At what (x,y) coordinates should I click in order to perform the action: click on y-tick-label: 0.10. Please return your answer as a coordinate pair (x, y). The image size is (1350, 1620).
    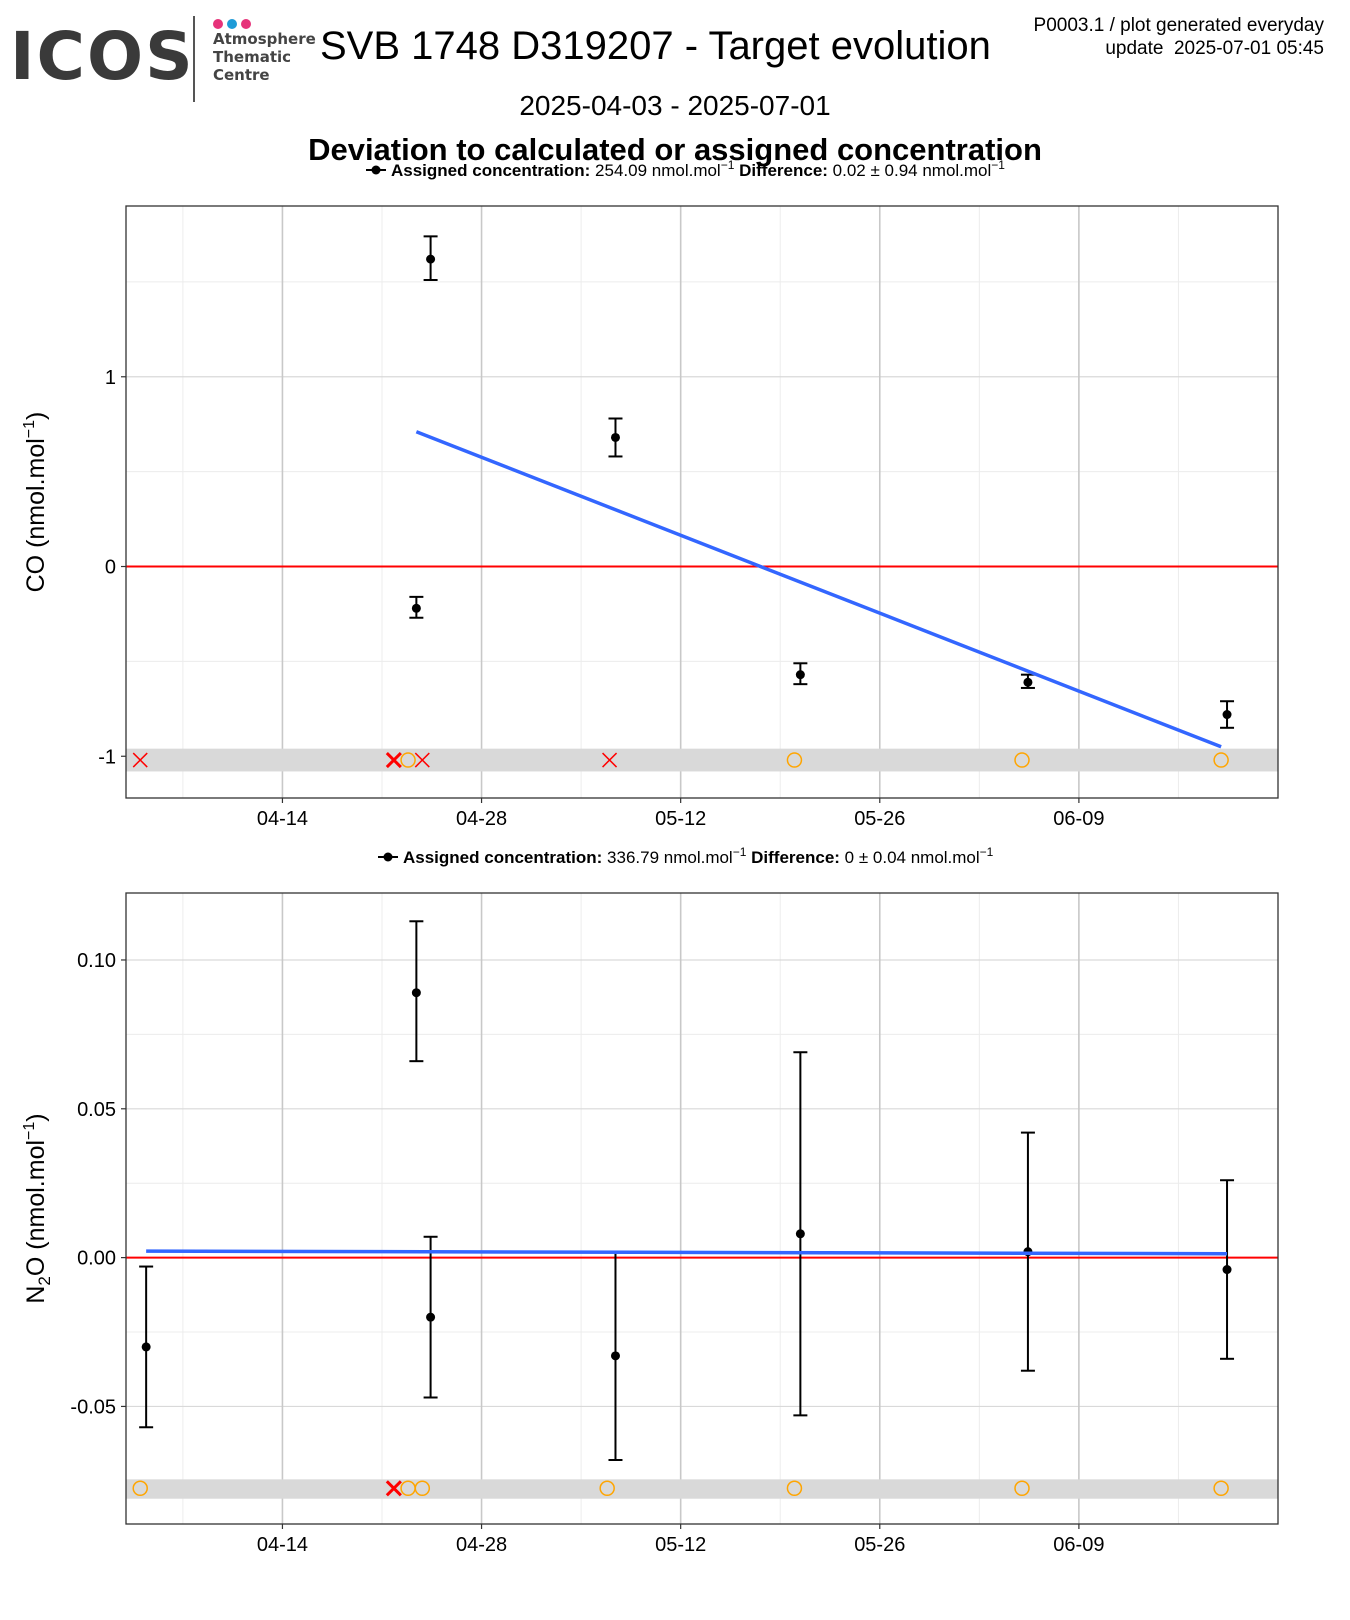
    Looking at the image, I should click on (96, 961).